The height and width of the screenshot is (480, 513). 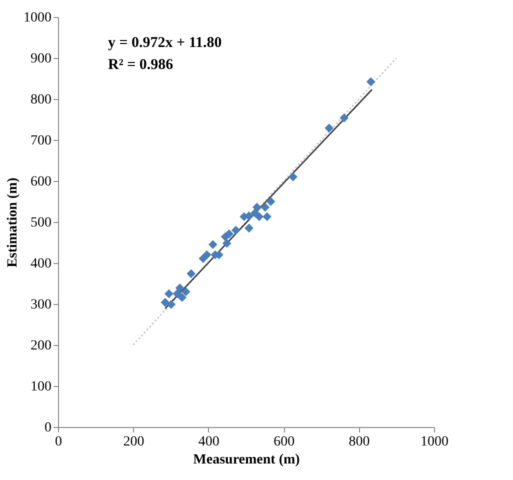 I want to click on x-tick-label: 1000, so click(x=434, y=442).